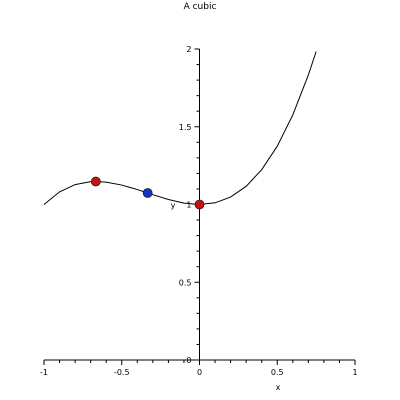 The height and width of the screenshot is (400, 400). Describe the element at coordinates (44, 372) in the screenshot. I see `x-tick-label: -1` at that location.